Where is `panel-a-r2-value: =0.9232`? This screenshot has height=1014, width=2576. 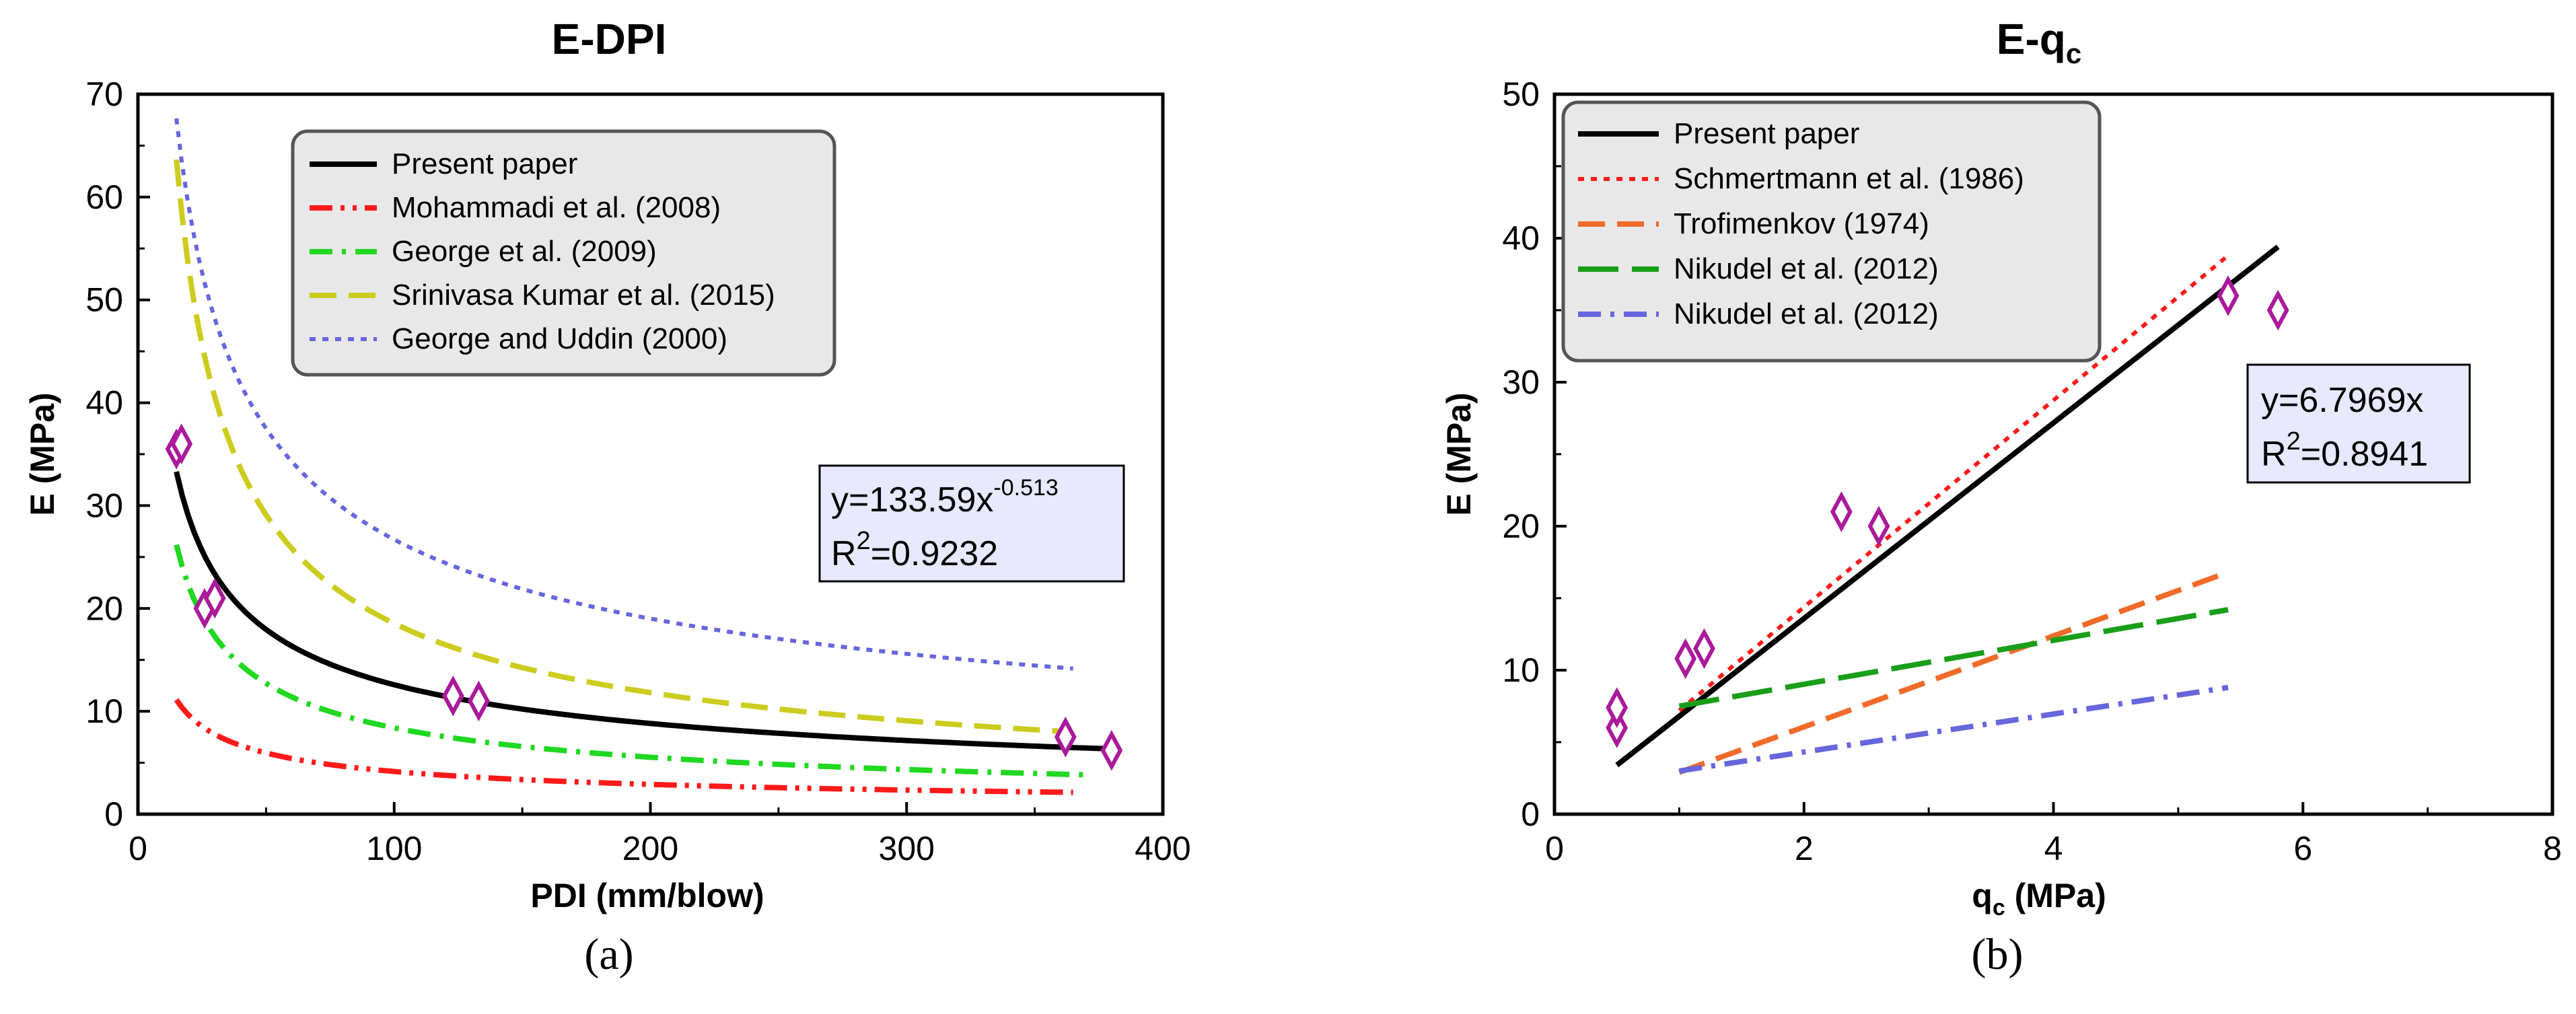
panel-a-r2-value: =0.9232 is located at coordinates (934, 553).